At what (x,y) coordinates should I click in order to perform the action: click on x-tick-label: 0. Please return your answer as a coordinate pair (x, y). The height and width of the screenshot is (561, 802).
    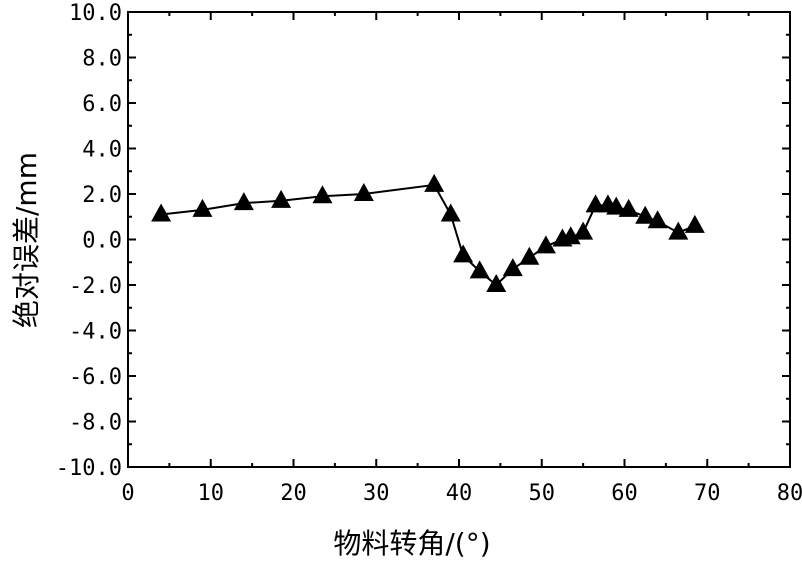
    Looking at the image, I should click on (127, 493).